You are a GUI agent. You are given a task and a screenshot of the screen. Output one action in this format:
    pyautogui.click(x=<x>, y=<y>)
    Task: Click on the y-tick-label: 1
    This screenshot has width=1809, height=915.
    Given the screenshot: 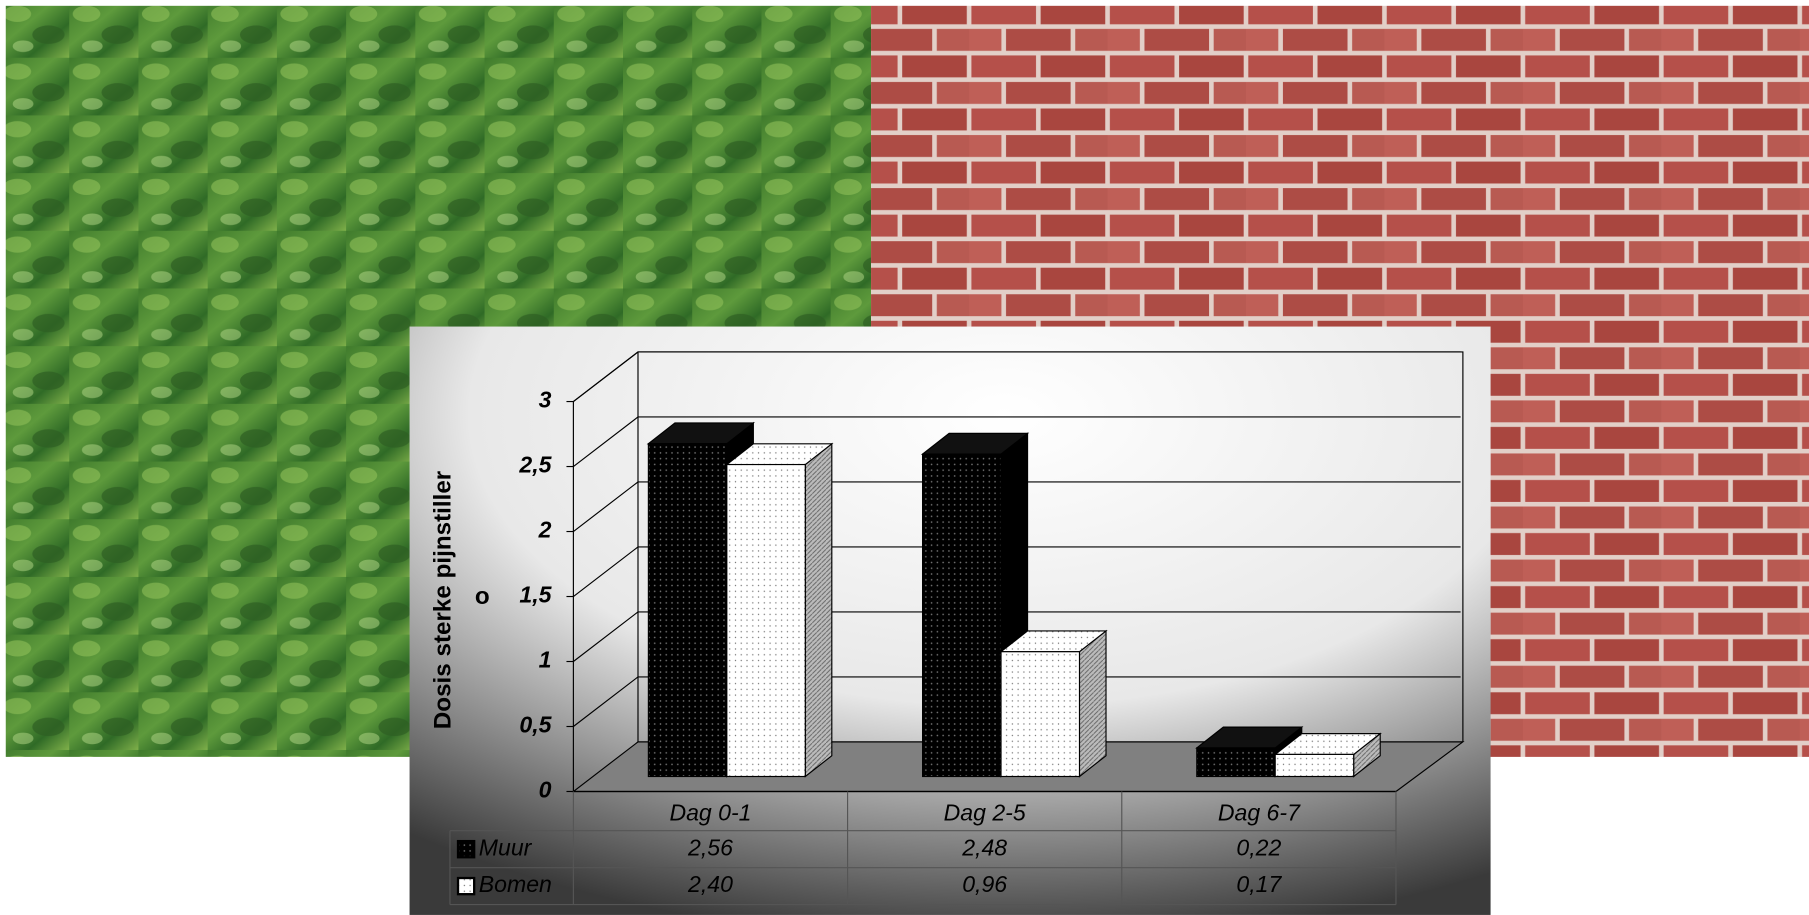 What is the action you would take?
    pyautogui.click(x=545, y=660)
    